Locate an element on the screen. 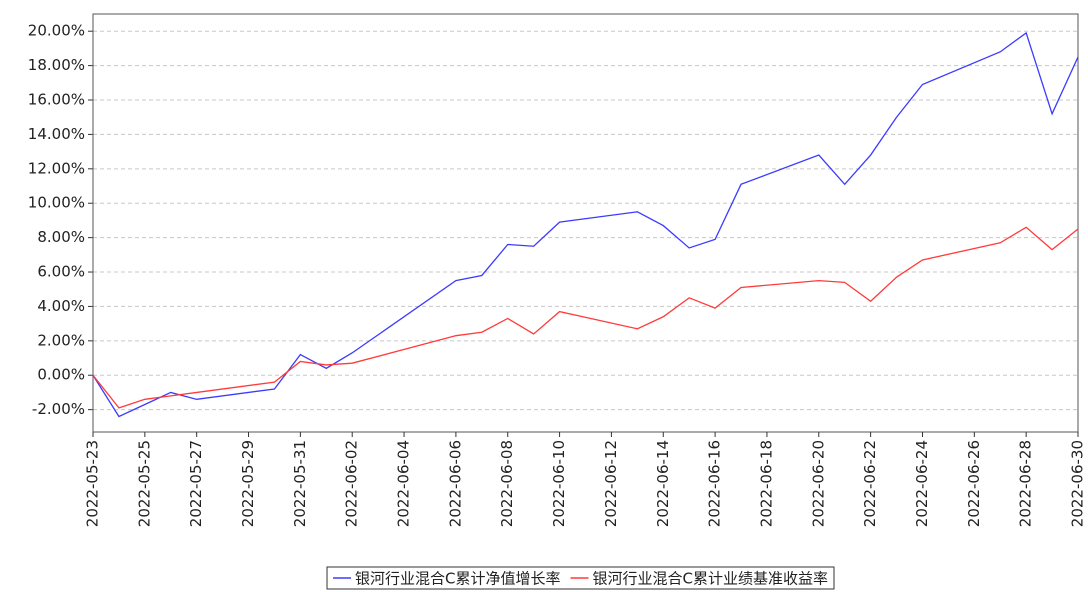  y-tick-label: 4.00% is located at coordinates (61, 306).